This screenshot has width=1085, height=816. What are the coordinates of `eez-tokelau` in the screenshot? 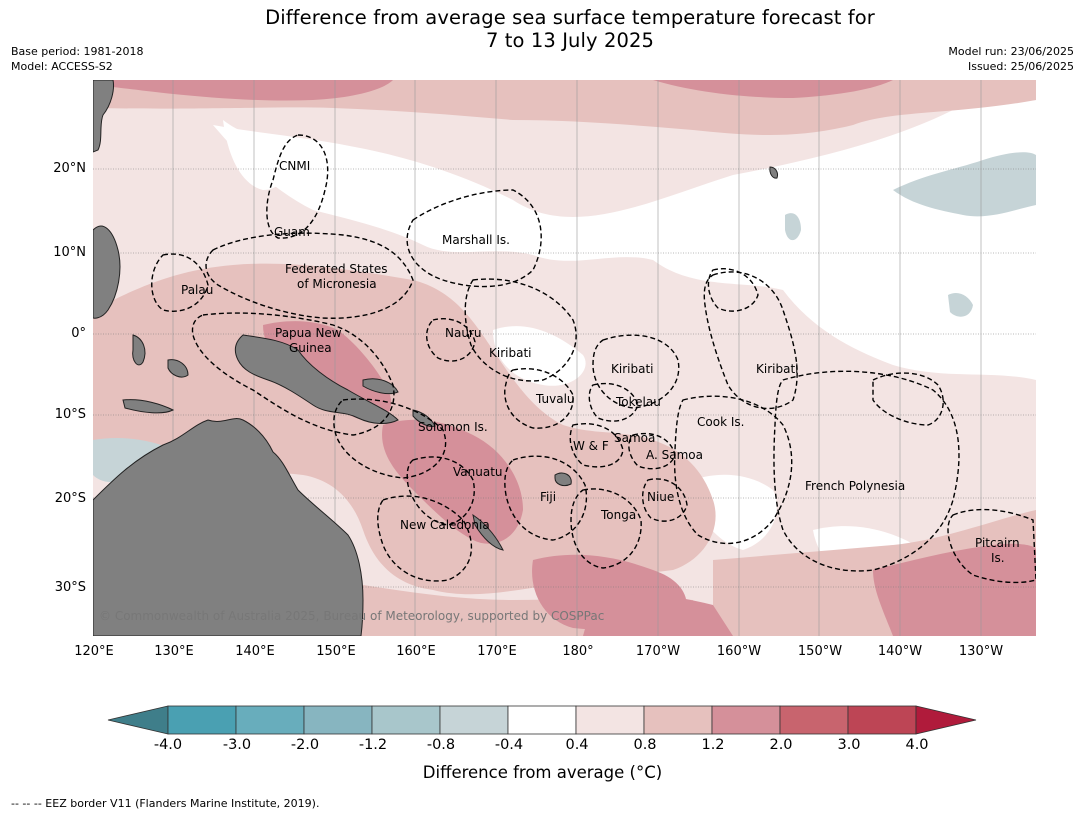 It's located at (613, 402).